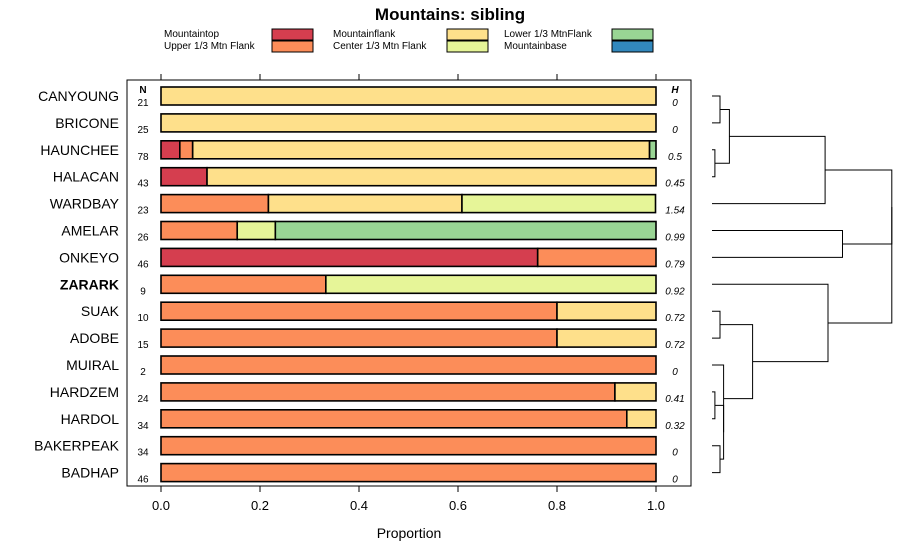  I want to click on dendrogram-branch-root, so click(860, 265).